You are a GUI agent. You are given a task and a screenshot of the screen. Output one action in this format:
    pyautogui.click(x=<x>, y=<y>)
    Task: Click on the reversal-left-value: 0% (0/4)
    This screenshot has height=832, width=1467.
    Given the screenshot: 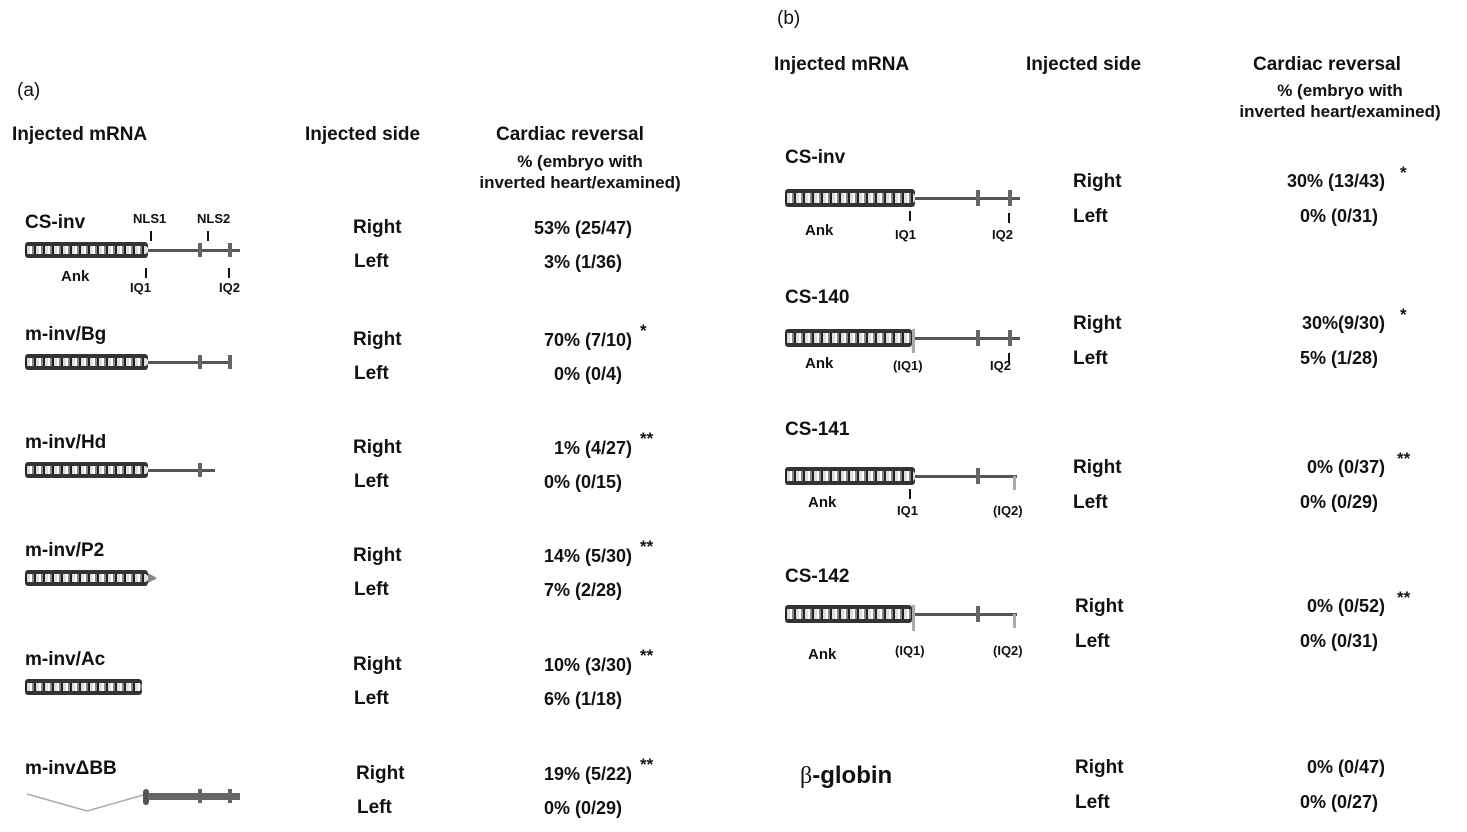 What is the action you would take?
    pyautogui.click(x=587, y=374)
    